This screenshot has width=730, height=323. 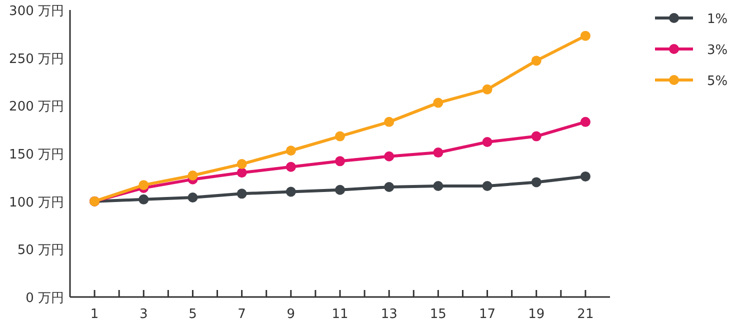 What do you see at coordinates (36, 202) in the screenshot?
I see `y-tick-label: 100 万円` at bounding box center [36, 202].